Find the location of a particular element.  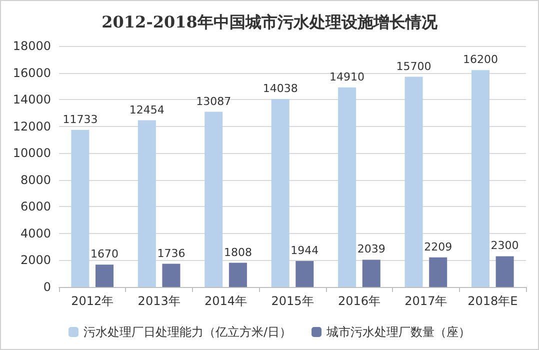

data-label: 16200 is located at coordinates (480, 59).